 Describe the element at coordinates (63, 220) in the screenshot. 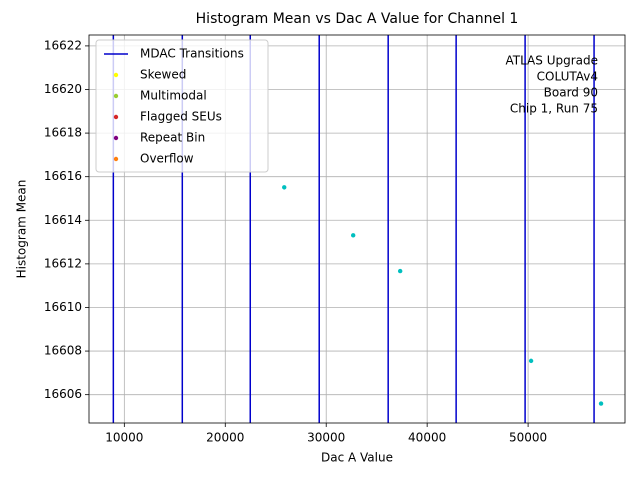

I see `y-tick-label: 16614` at that location.